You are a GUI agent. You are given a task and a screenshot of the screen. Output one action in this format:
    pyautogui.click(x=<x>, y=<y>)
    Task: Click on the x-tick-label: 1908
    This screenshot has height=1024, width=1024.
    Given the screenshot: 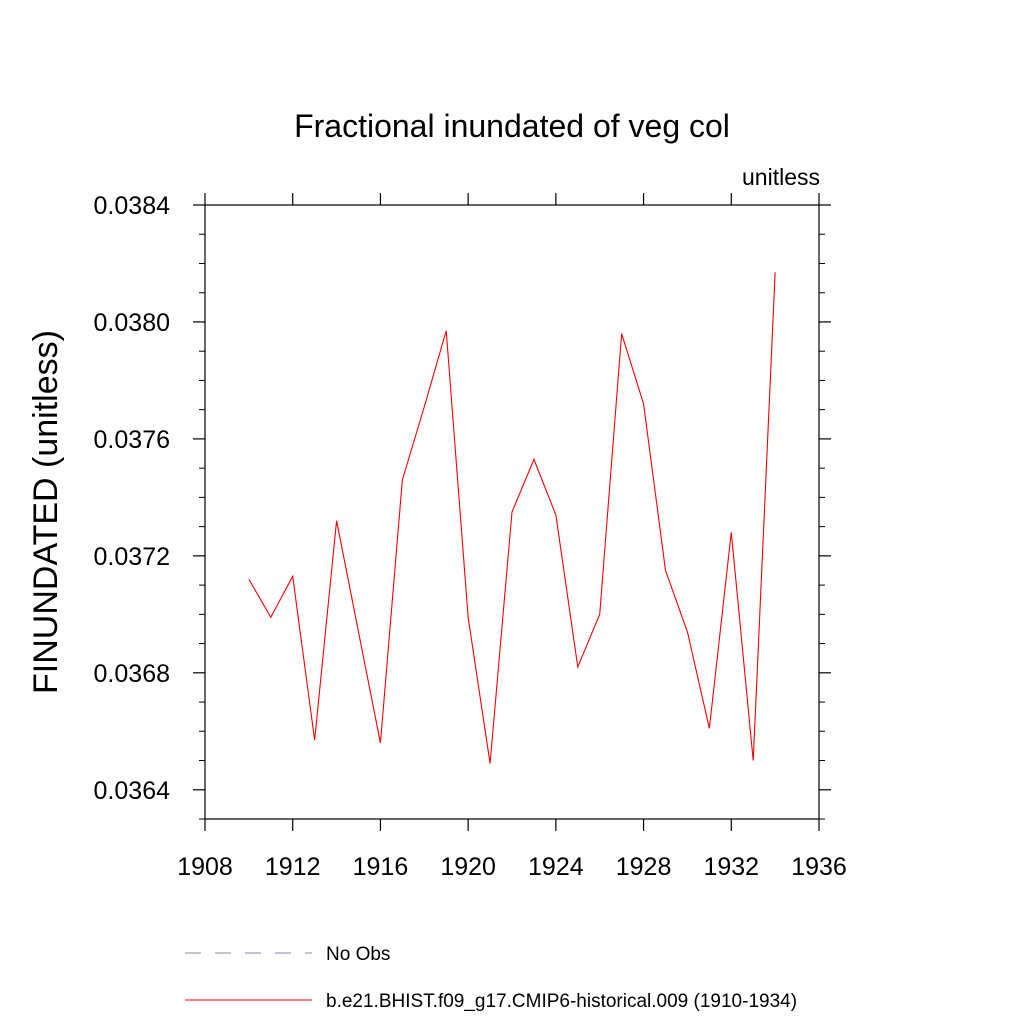 What is the action you would take?
    pyautogui.click(x=205, y=867)
    